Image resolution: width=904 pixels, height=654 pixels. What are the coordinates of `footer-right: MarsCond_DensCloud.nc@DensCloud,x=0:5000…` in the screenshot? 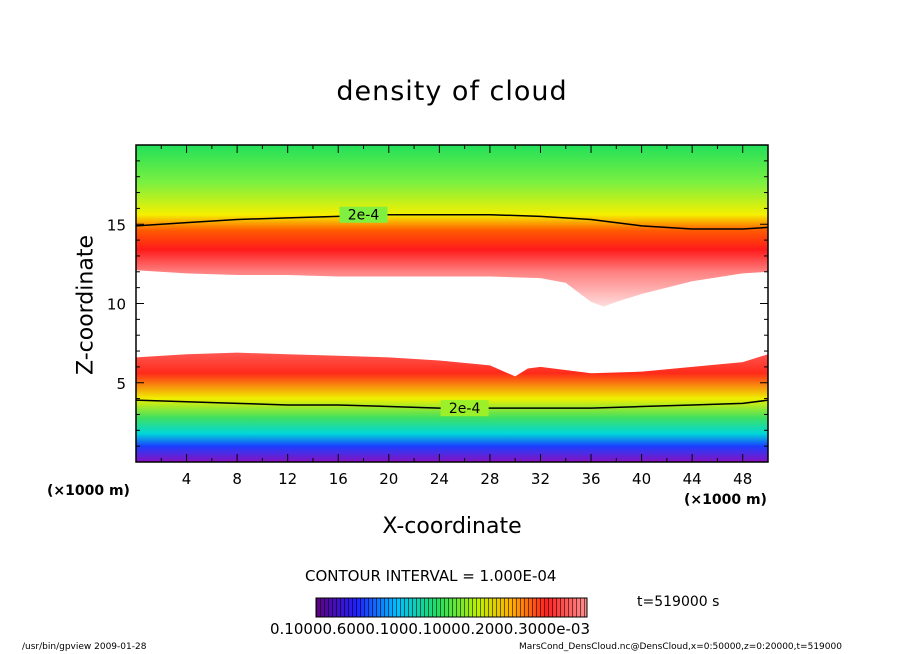 It's located at (680, 647).